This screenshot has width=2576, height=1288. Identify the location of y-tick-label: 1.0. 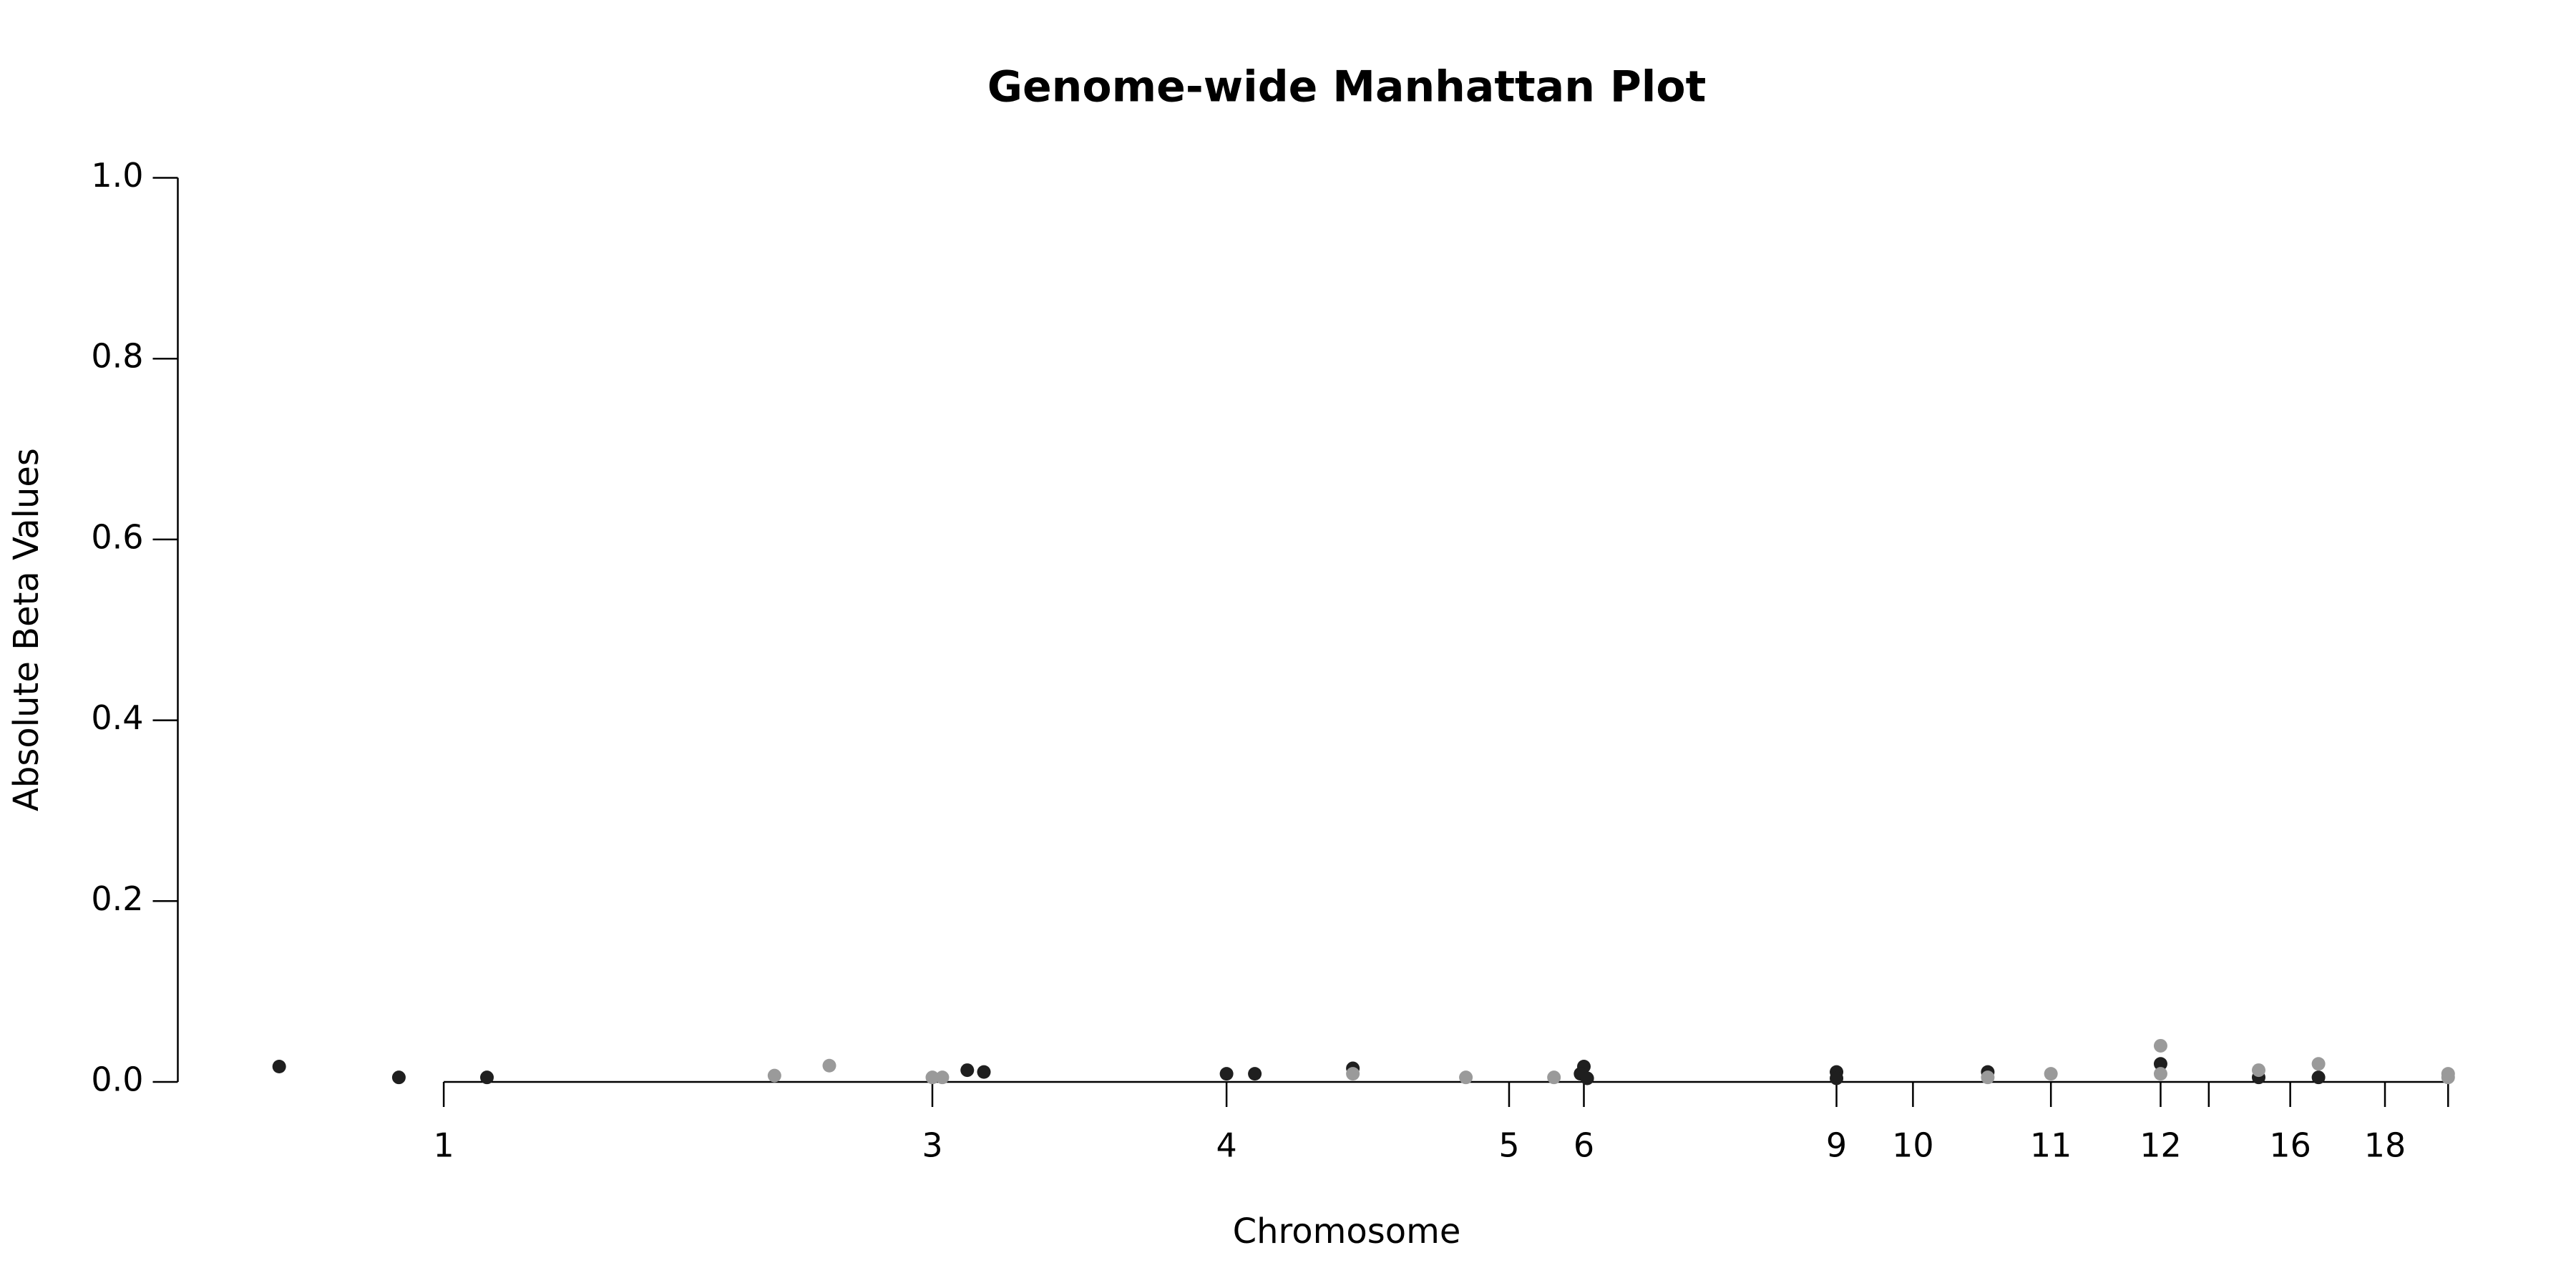
(117, 175).